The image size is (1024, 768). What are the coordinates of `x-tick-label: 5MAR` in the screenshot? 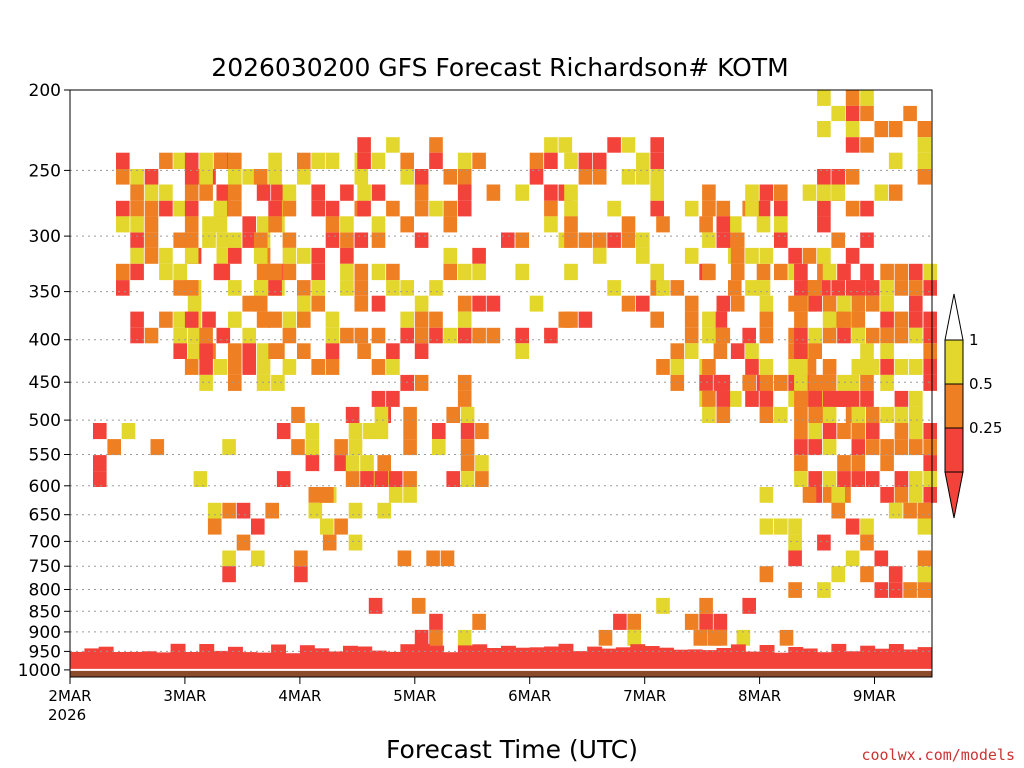 It's located at (414, 696).